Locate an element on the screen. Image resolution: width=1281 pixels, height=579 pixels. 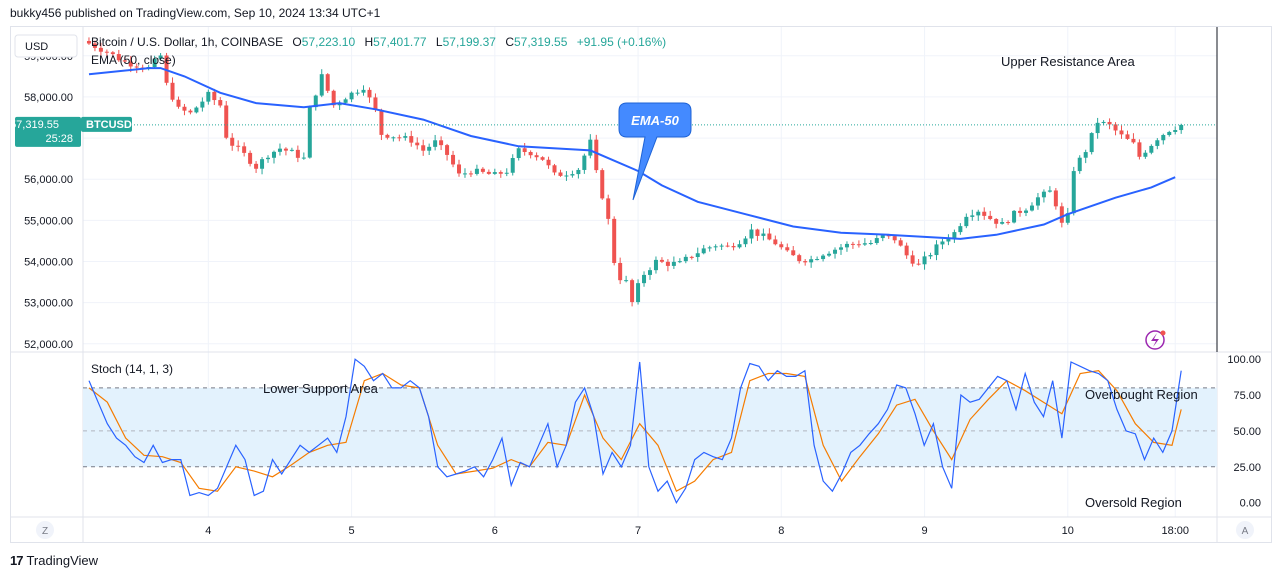
stoch-legend: Stoch (14, 1, 3) is located at coordinates (132, 369).